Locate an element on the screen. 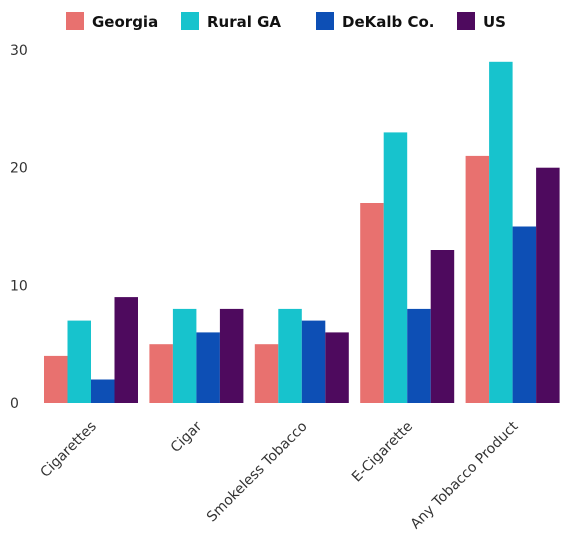 The image size is (571, 540). y-tick-label: 30 is located at coordinates (19, 51).